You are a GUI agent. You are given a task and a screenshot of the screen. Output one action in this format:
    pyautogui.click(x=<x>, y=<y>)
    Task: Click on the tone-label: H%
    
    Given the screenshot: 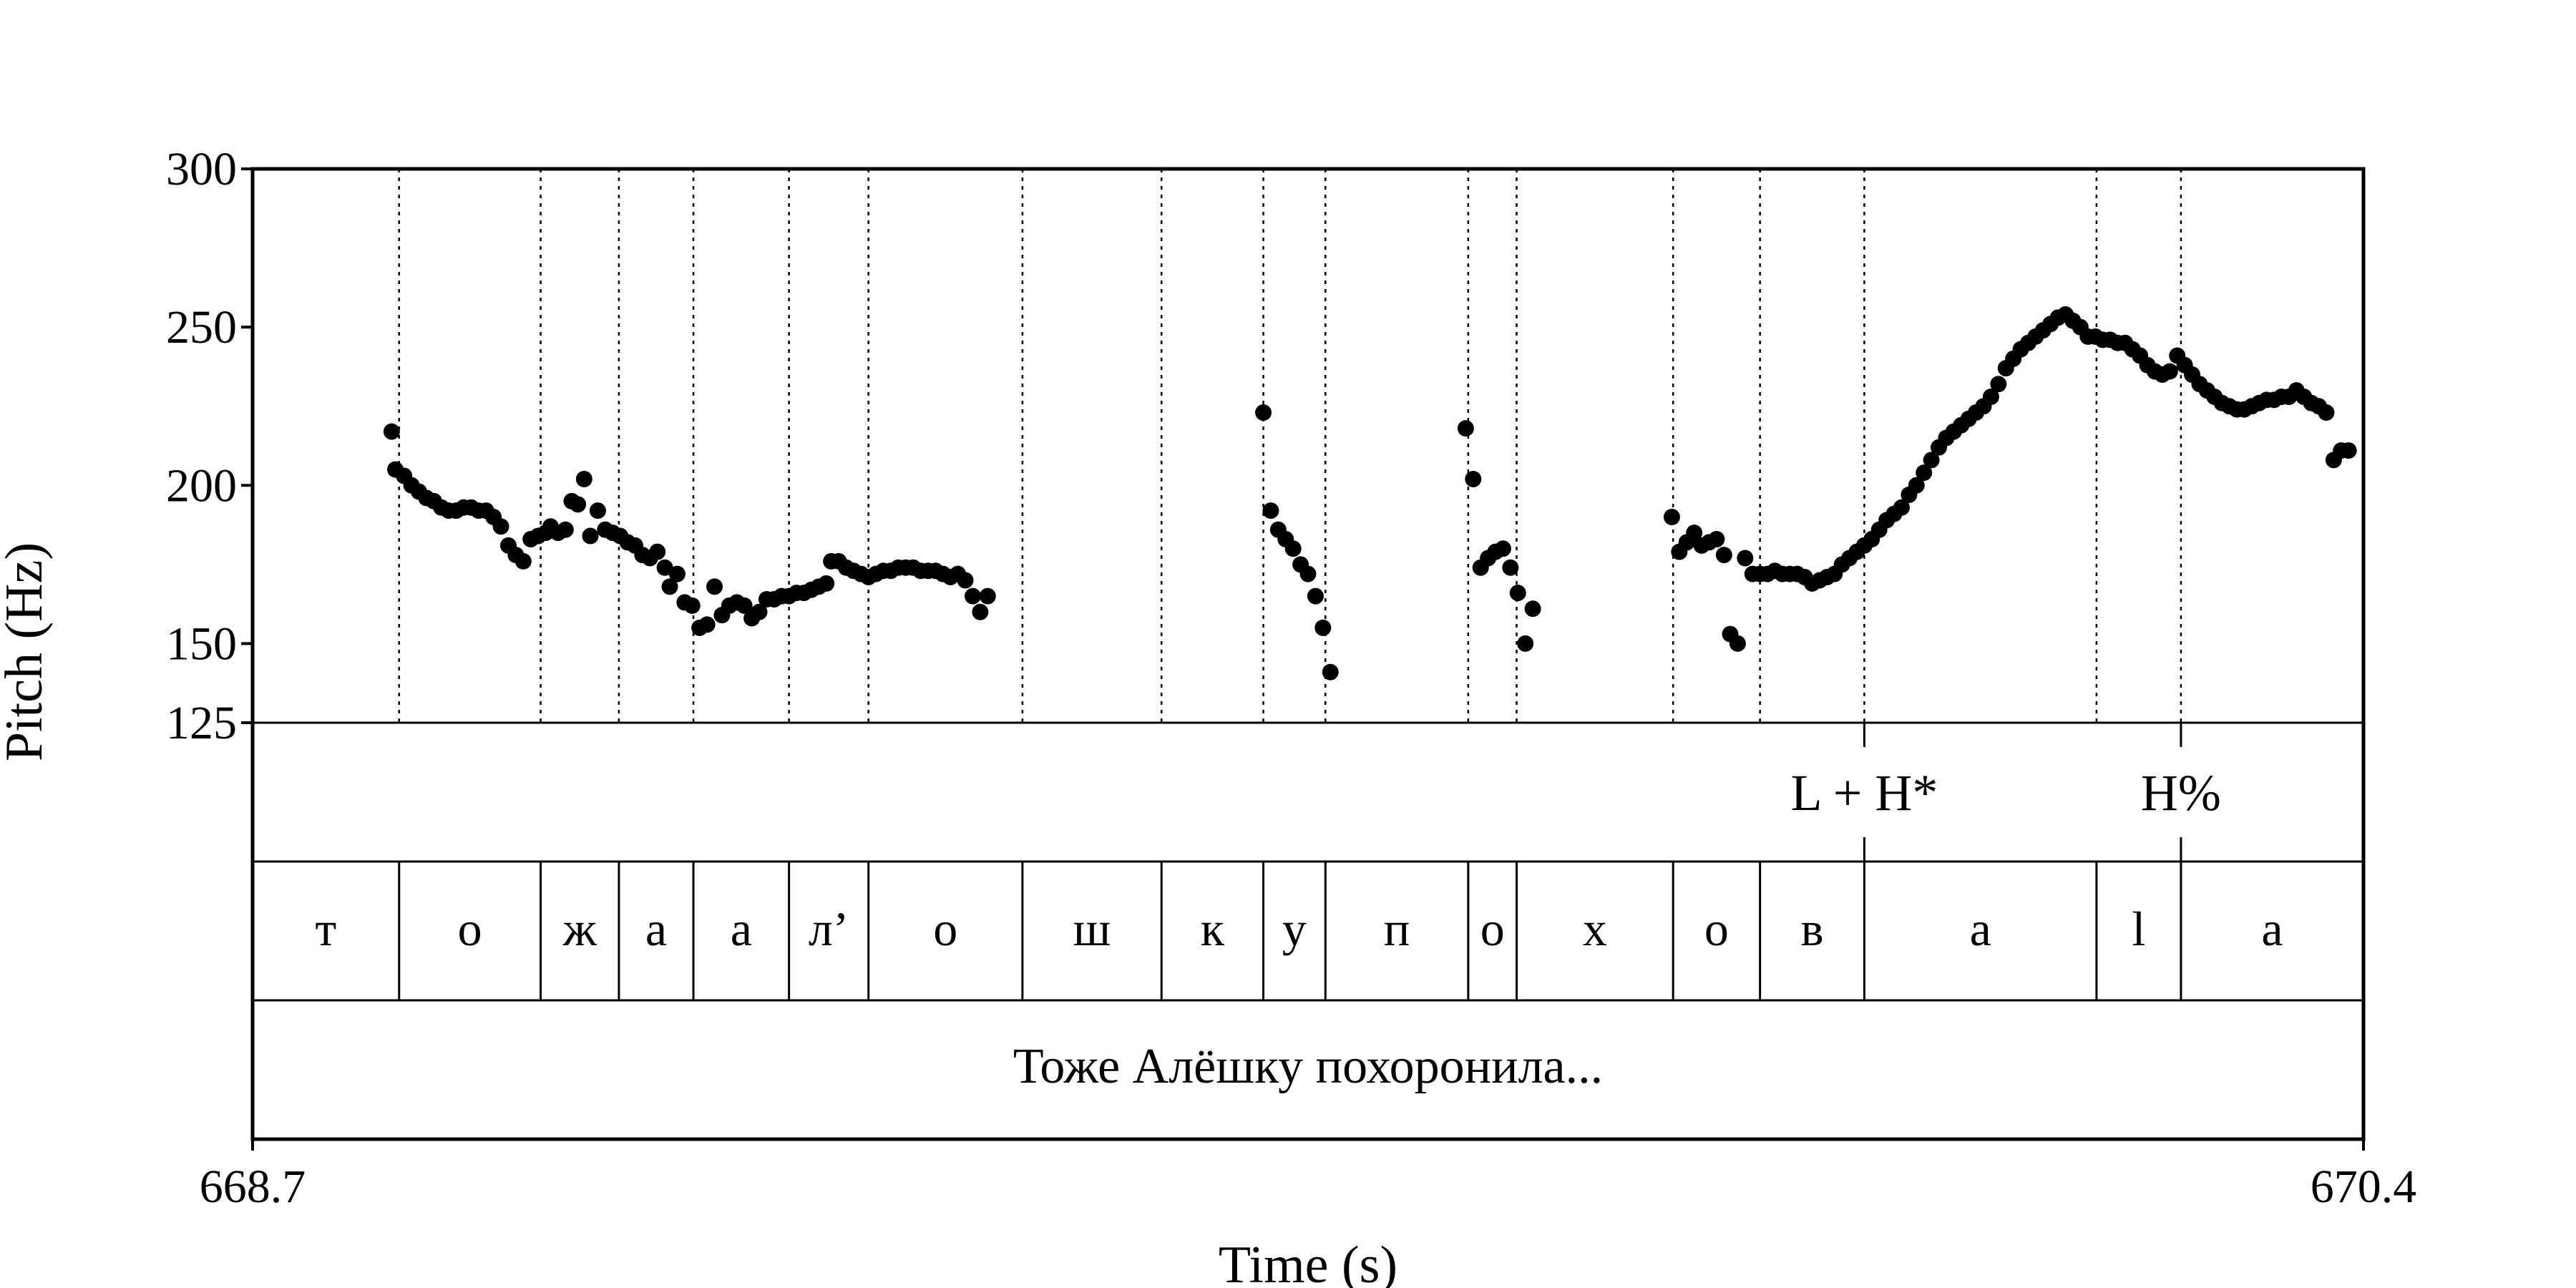 What is the action you would take?
    pyautogui.click(x=2181, y=792)
    